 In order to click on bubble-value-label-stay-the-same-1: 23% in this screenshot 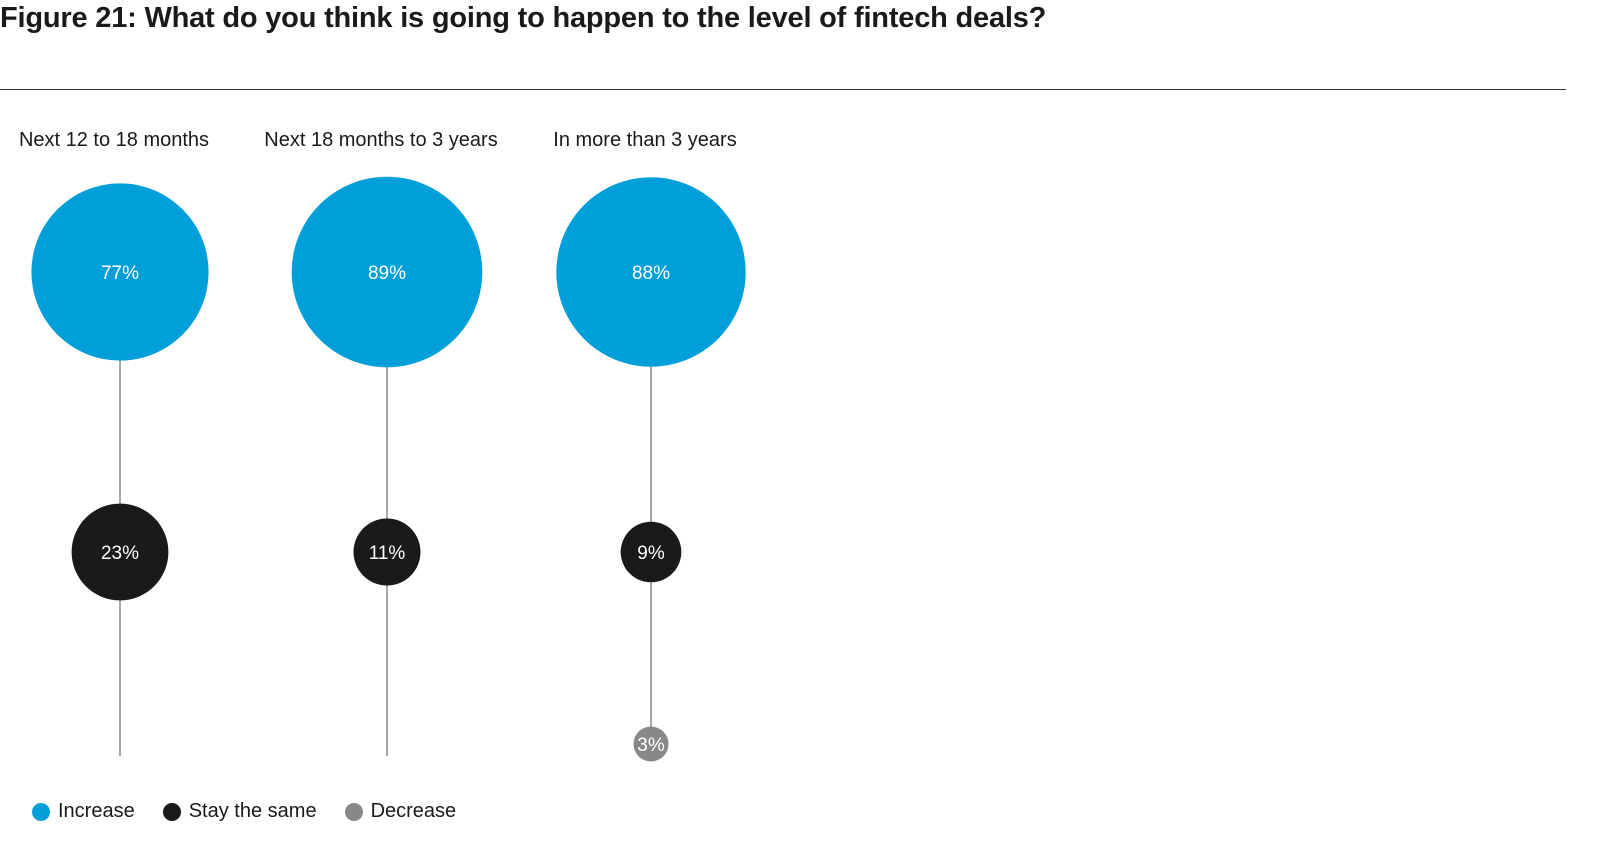, I will do `click(120, 553)`.